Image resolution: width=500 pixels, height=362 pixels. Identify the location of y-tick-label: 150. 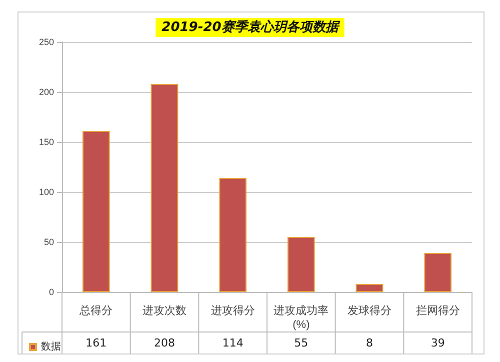
(46, 142).